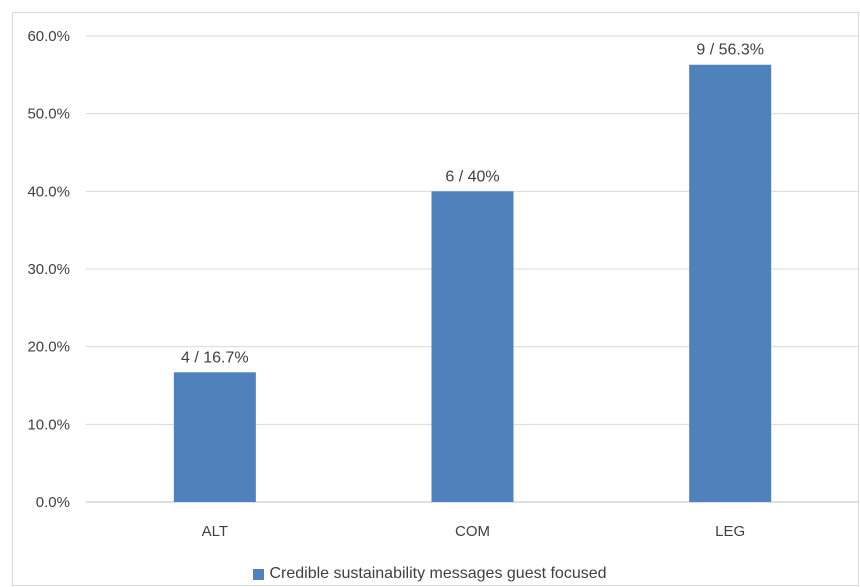 The image size is (860, 587). Describe the element at coordinates (48, 114) in the screenshot. I see `y-tick-label: 50.0%` at that location.